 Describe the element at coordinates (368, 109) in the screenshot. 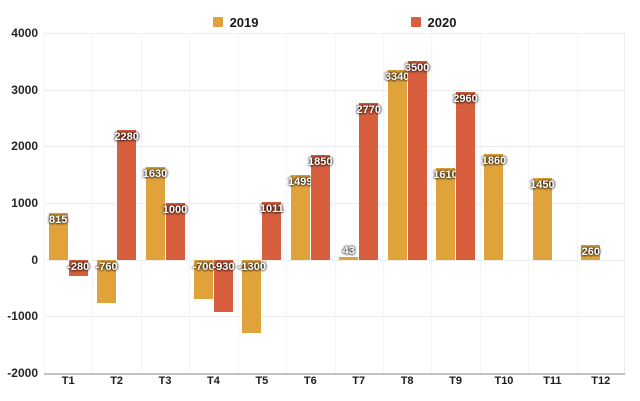

I see `bar-value-label: 2770` at that location.